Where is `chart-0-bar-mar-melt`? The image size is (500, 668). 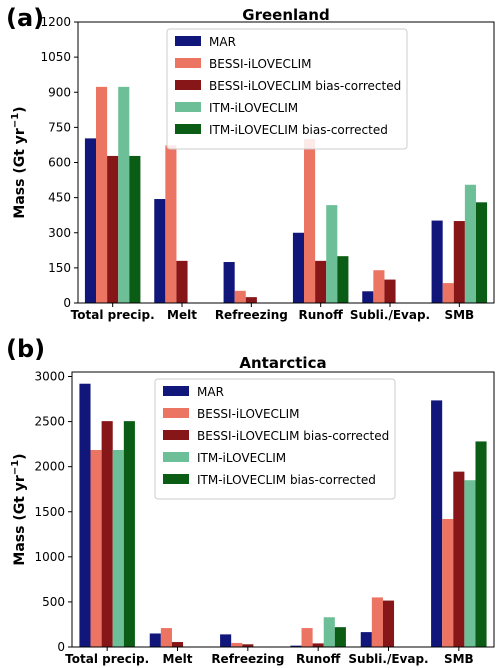
chart-0-bar-mar-melt is located at coordinates (160, 251).